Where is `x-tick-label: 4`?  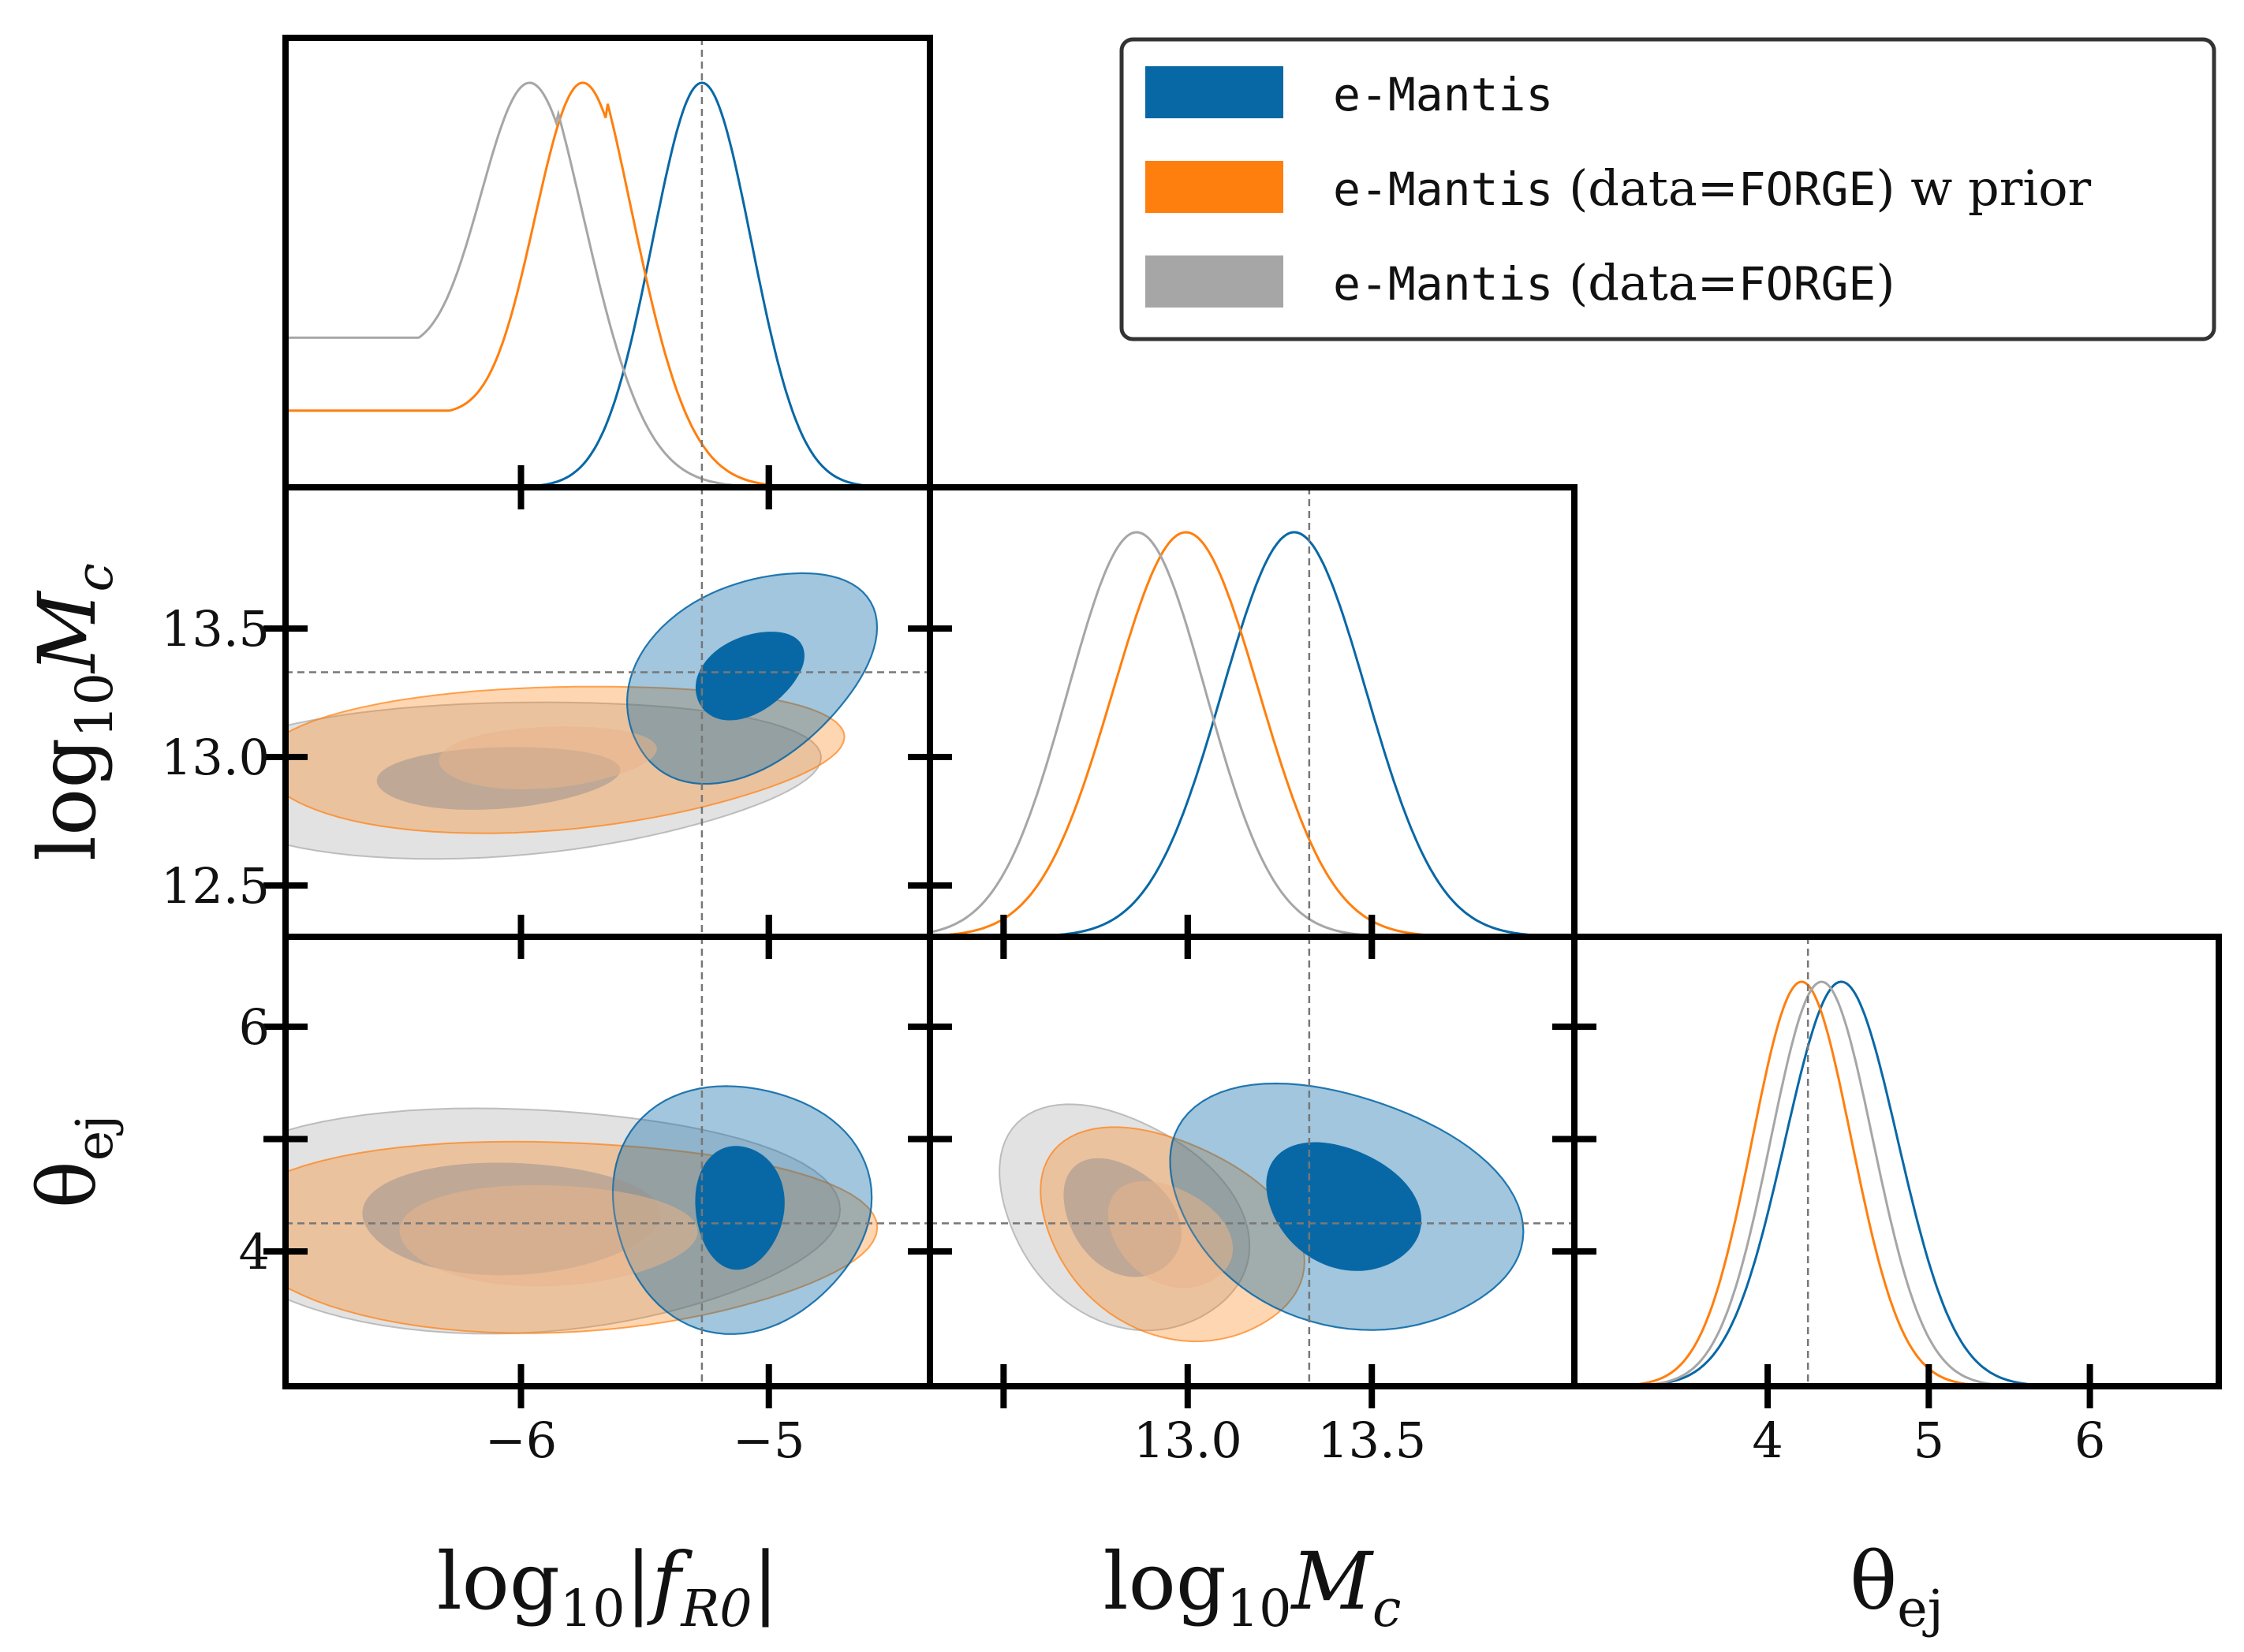 x-tick-label: 4 is located at coordinates (1767, 1440).